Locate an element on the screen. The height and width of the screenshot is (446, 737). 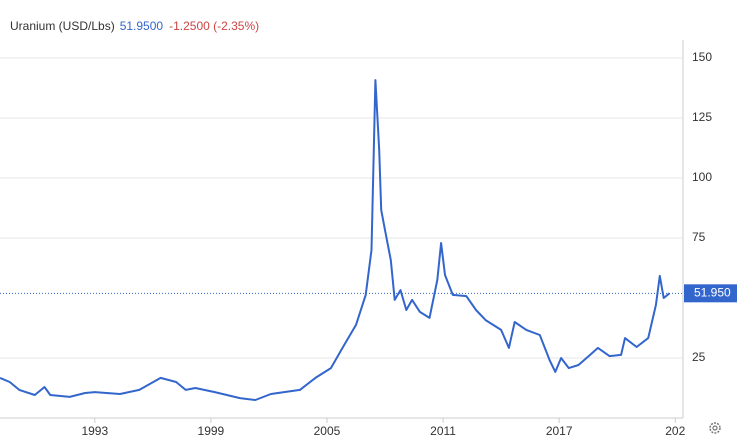
y-tick-label: 75 is located at coordinates (699, 237).